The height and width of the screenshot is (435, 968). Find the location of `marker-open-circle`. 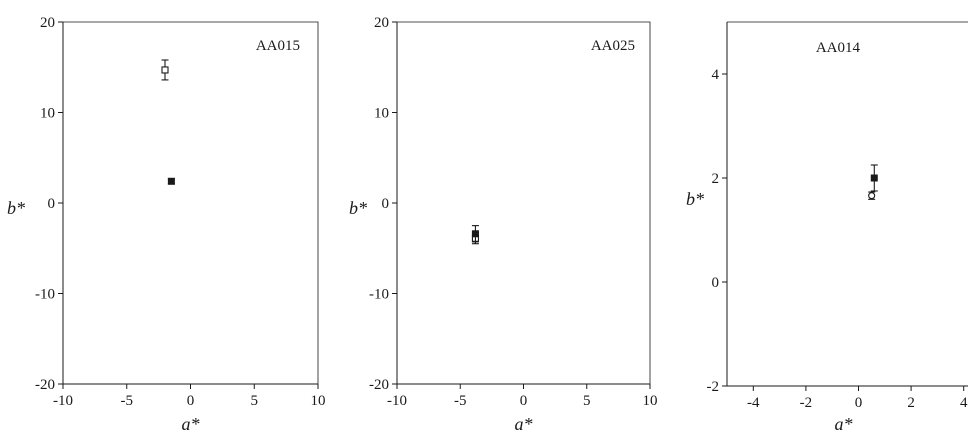

marker-open-circle is located at coordinates (872, 196).